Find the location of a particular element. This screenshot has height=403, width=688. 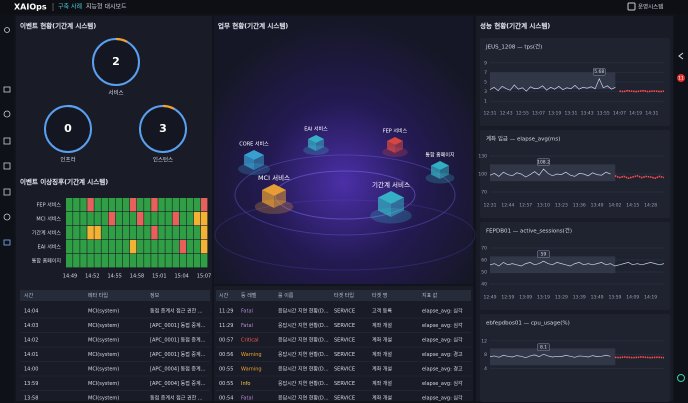

y-tick-label: 60 is located at coordinates (484, 261).